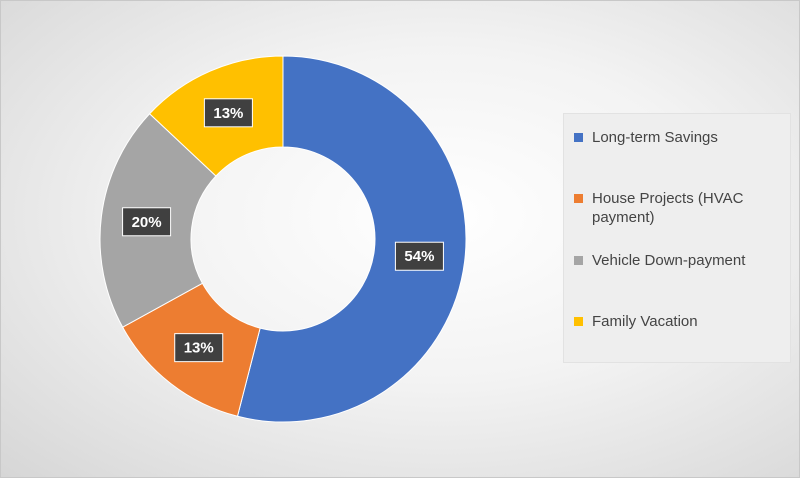 This screenshot has height=479, width=800. I want to click on legend-item-vehicle-down-payment: Vehicle Down-payment, so click(680, 260).